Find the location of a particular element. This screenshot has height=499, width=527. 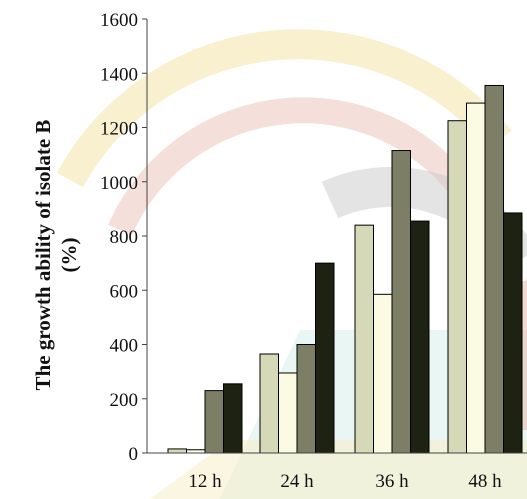

x-tick-label: 36 h is located at coordinates (392, 481).